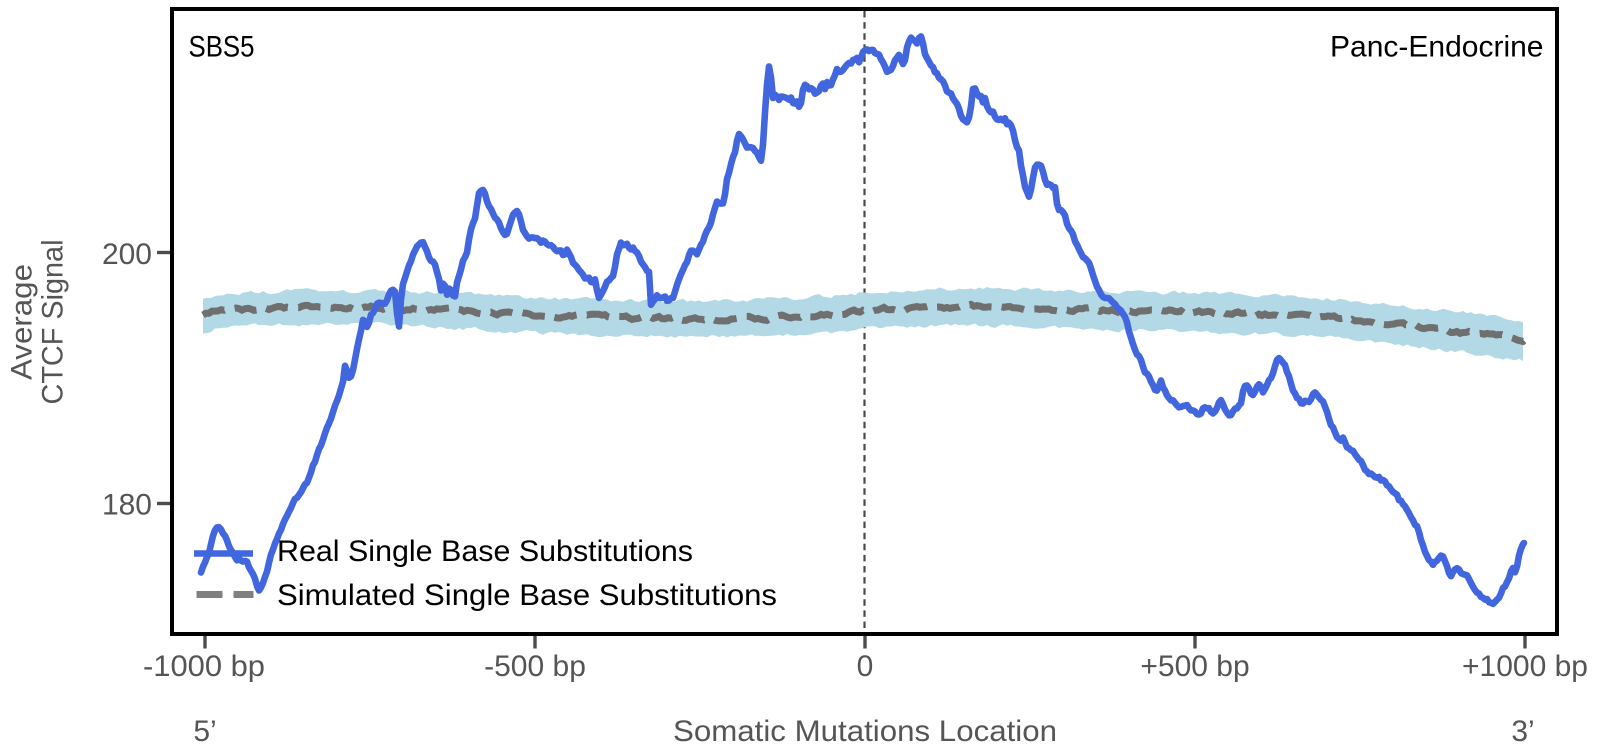 This screenshot has height=756, width=1603. What do you see at coordinates (222, 47) in the screenshot?
I see `svg-text: SBS5` at bounding box center [222, 47].